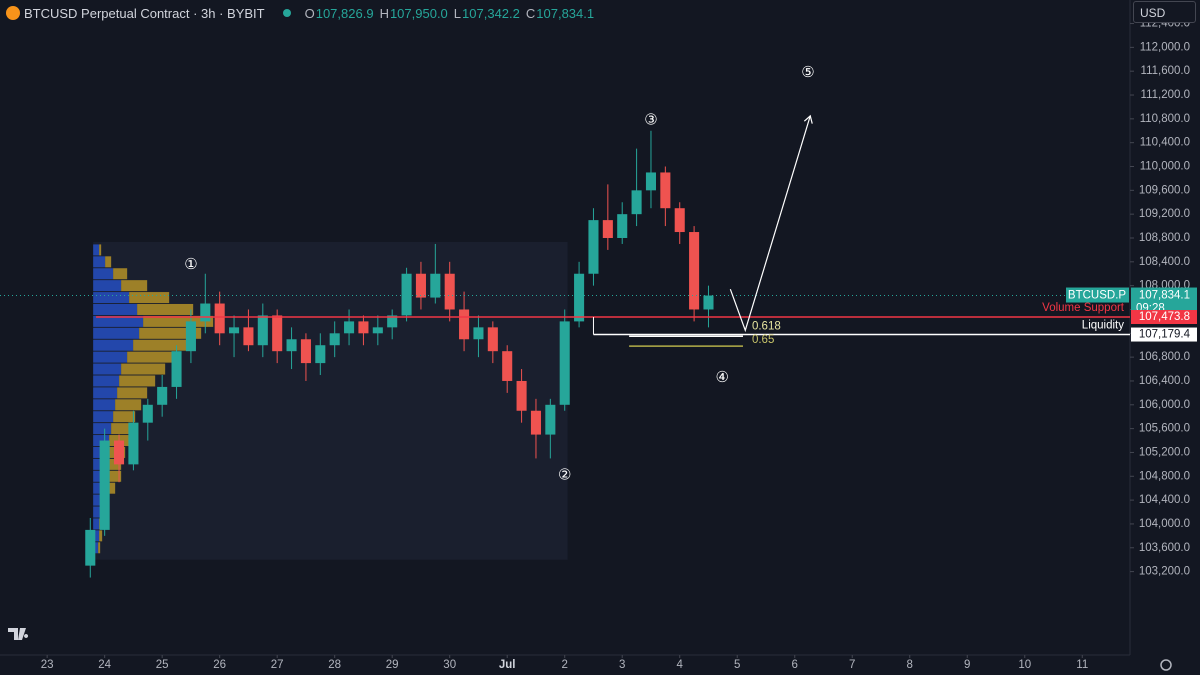  I want to click on x-tick-label: 23, so click(47, 665).